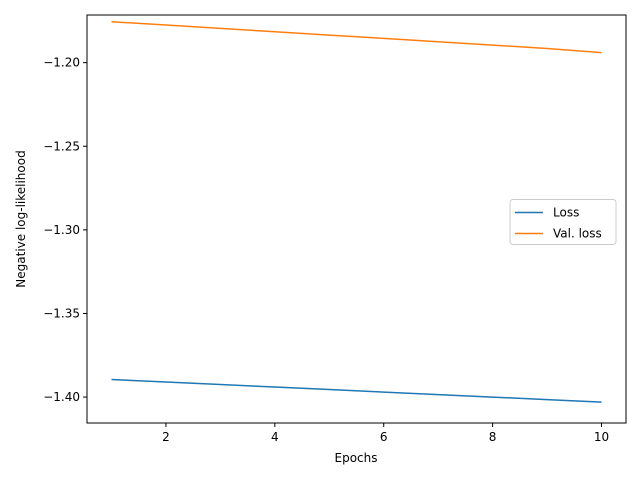  What do you see at coordinates (356, 458) in the screenshot?
I see `x-axis-label: Epochs` at bounding box center [356, 458].